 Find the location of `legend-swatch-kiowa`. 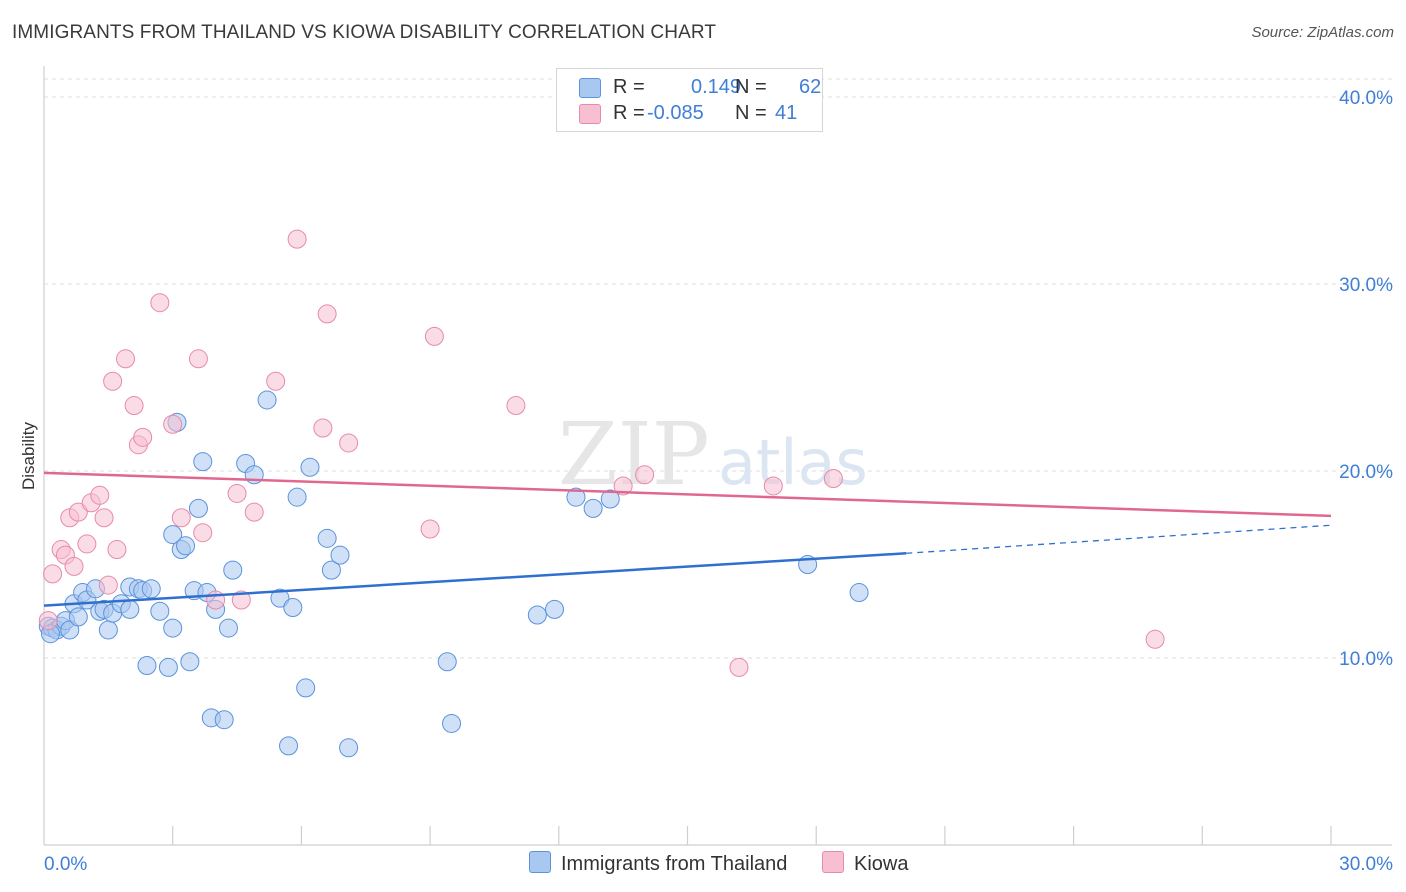

legend-swatch-kiowa is located at coordinates (590, 114).